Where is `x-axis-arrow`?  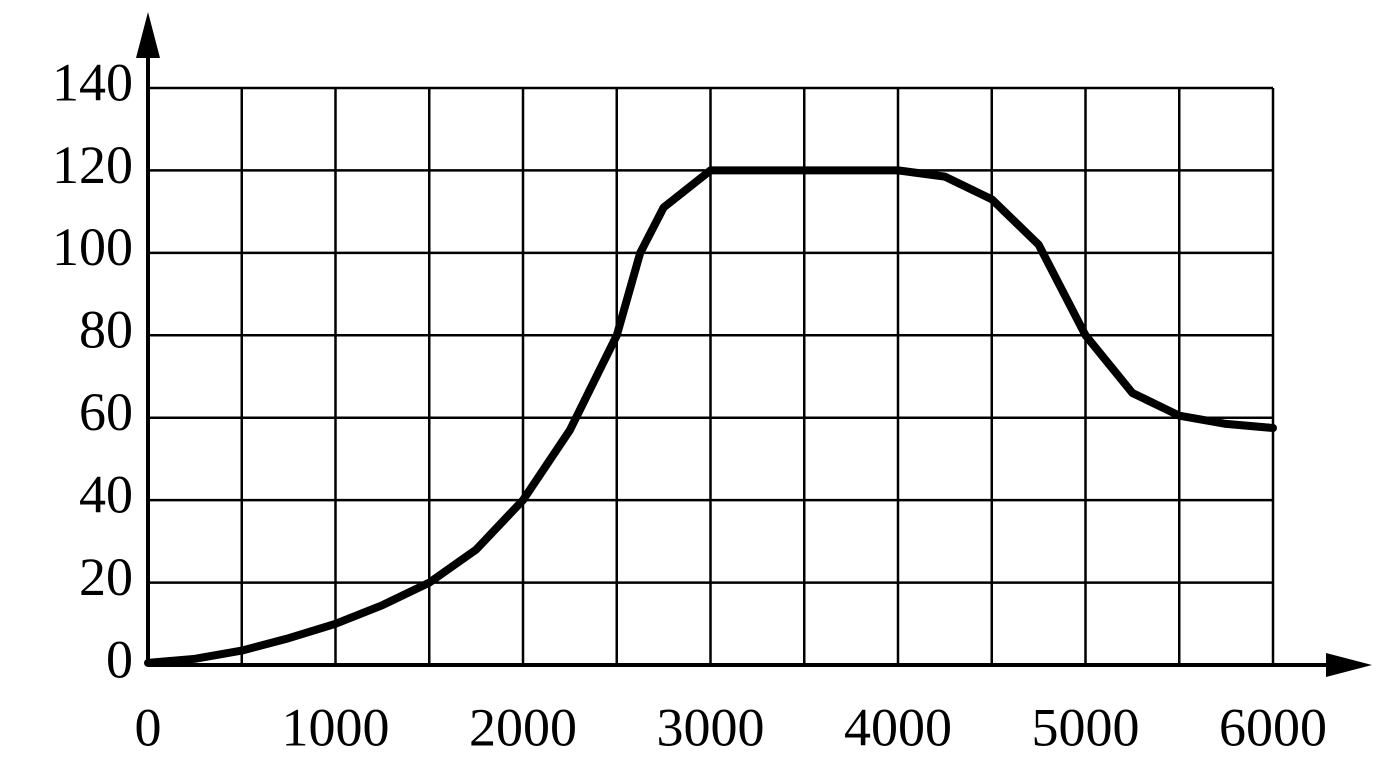 x-axis-arrow is located at coordinates (1349, 665).